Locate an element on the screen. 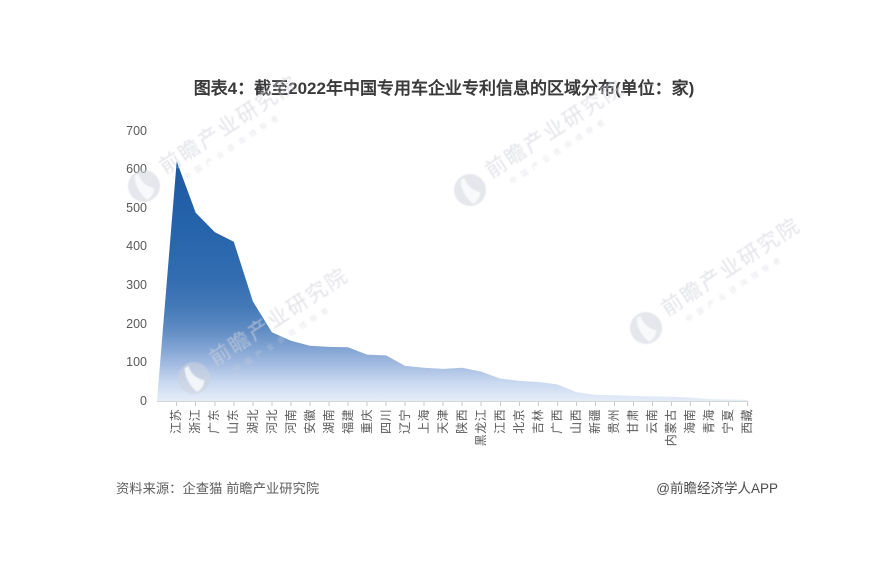  x-axis-label: 广西 is located at coordinates (556, 421).